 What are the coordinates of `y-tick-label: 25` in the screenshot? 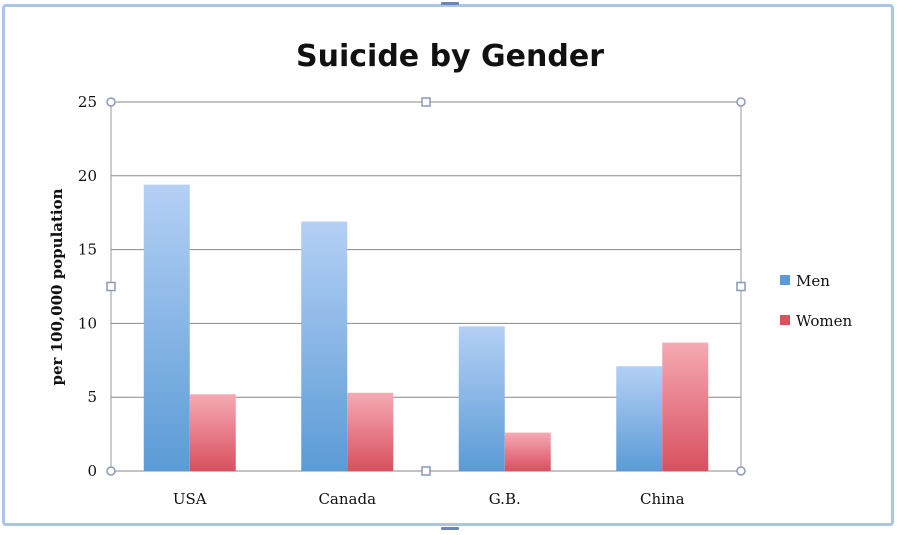 It's located at (87, 102).